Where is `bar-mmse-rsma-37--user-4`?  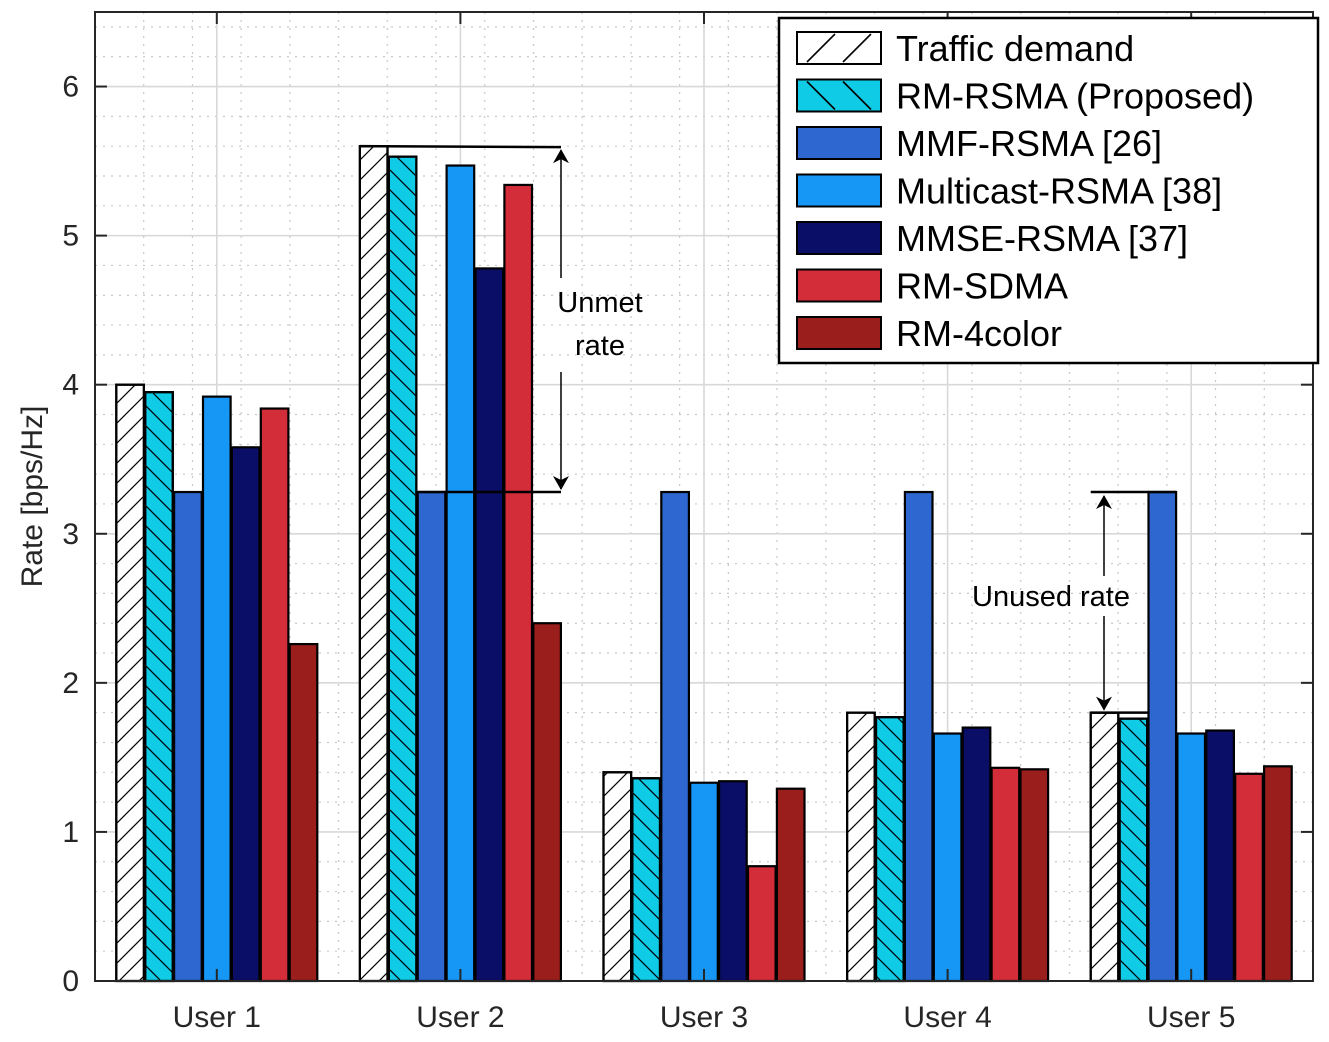 bar-mmse-rsma-37--user-4 is located at coordinates (976, 854).